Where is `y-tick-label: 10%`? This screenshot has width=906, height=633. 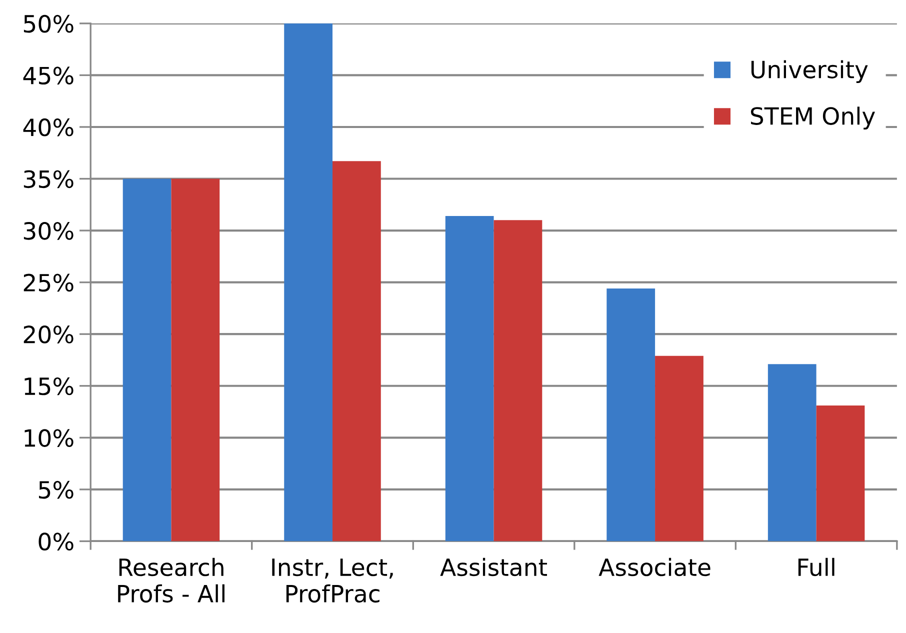
y-tick-label: 10% is located at coordinates (49, 438).